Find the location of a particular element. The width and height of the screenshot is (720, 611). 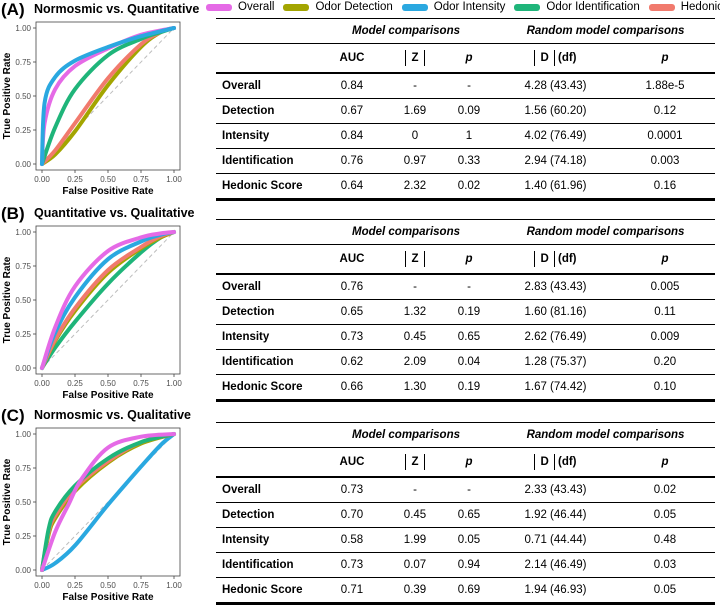

cell-z: 1.99 is located at coordinates (415, 540).